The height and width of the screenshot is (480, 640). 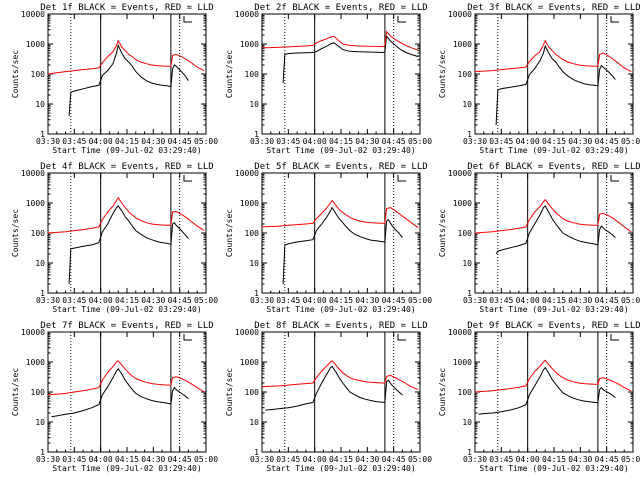 What do you see at coordinates (553, 8) in the screenshot?
I see `panel-title: Det 3f BLACK = Events, RED = LLD` at bounding box center [553, 8].